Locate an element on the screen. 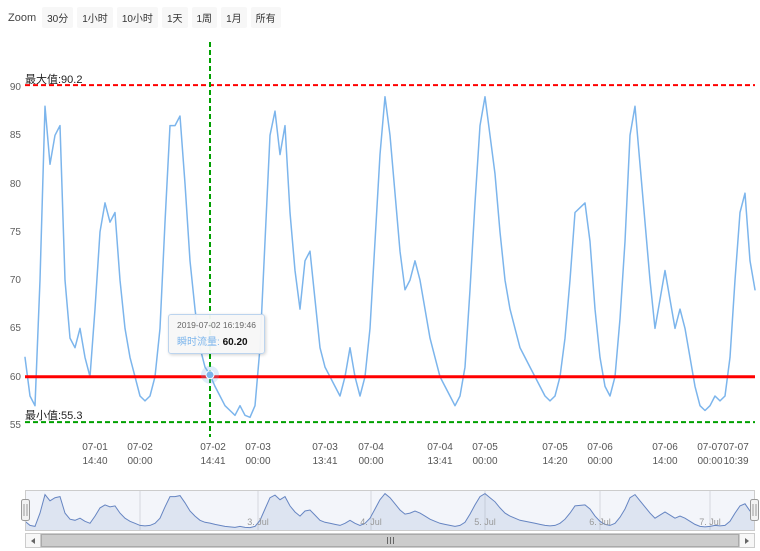  zoom-button-1day: 1天 is located at coordinates (174, 17).